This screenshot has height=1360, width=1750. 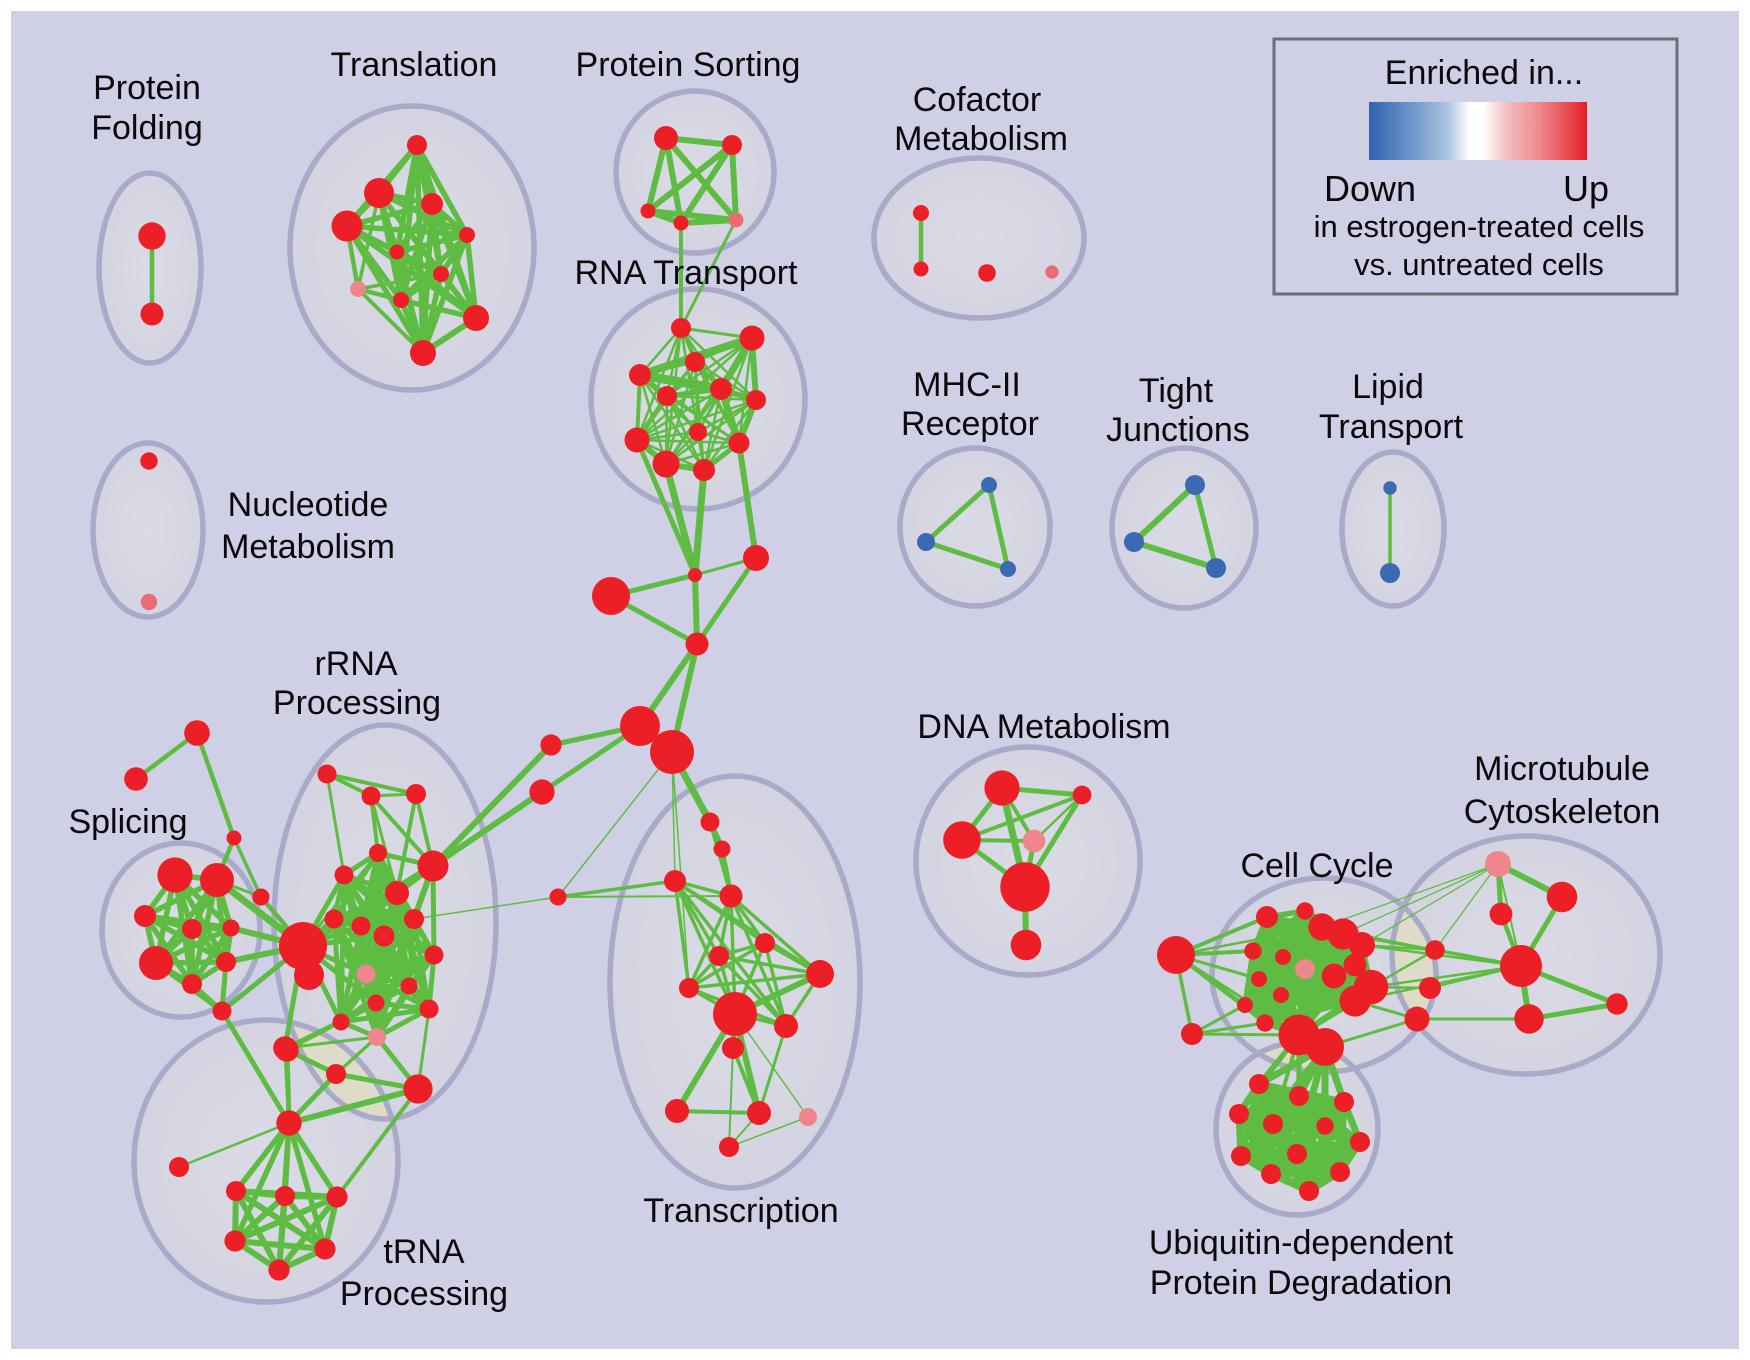 What do you see at coordinates (1176, 391) in the screenshot?
I see `svg-text: Tight` at bounding box center [1176, 391].